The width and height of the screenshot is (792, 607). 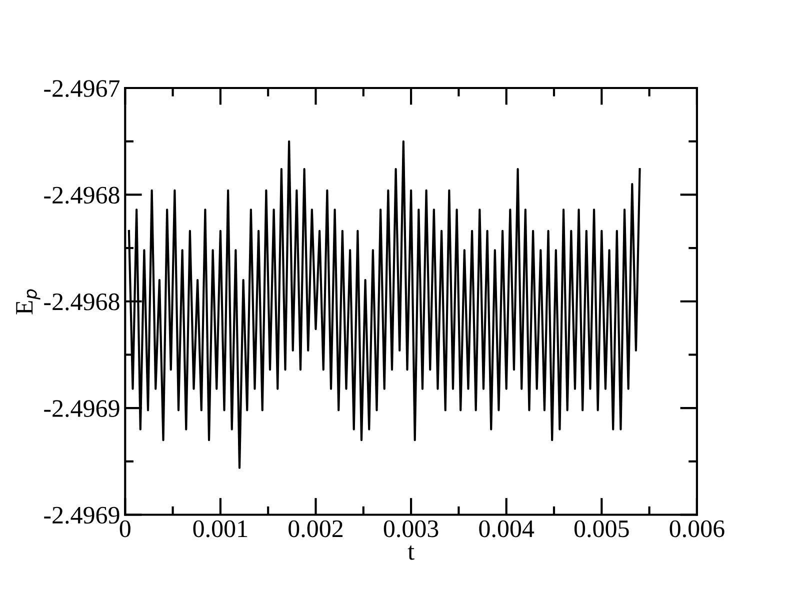 I want to click on x-tick-label: 0.002, so click(x=315, y=529).